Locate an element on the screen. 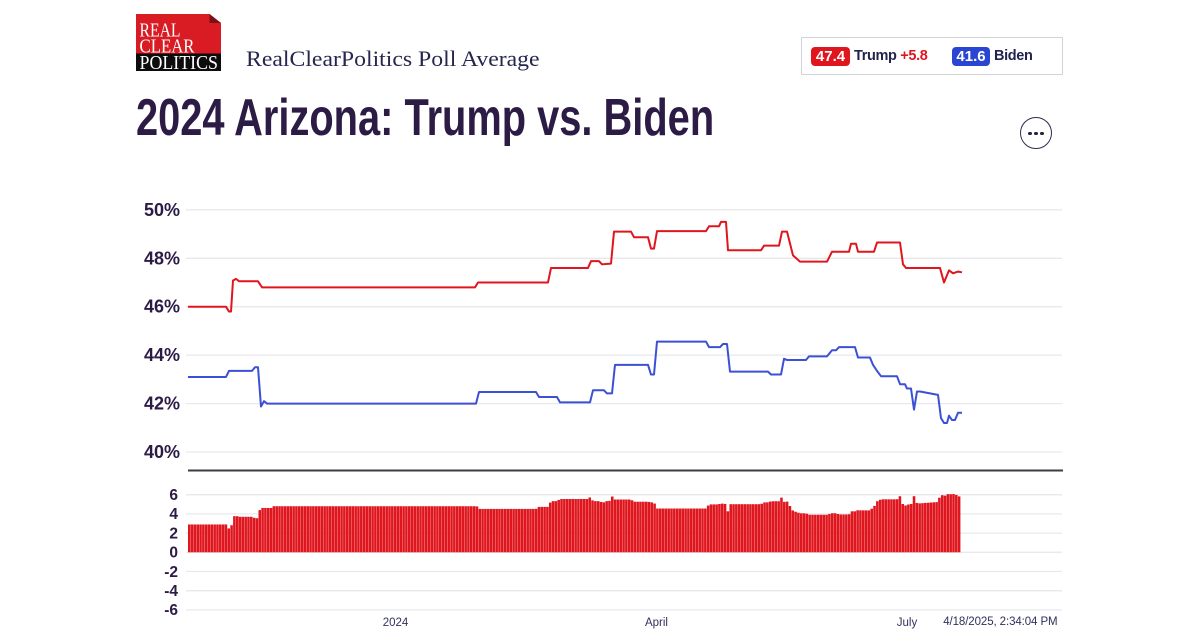 The height and width of the screenshot is (630, 1200). svg-text: -6 is located at coordinates (171, 610).